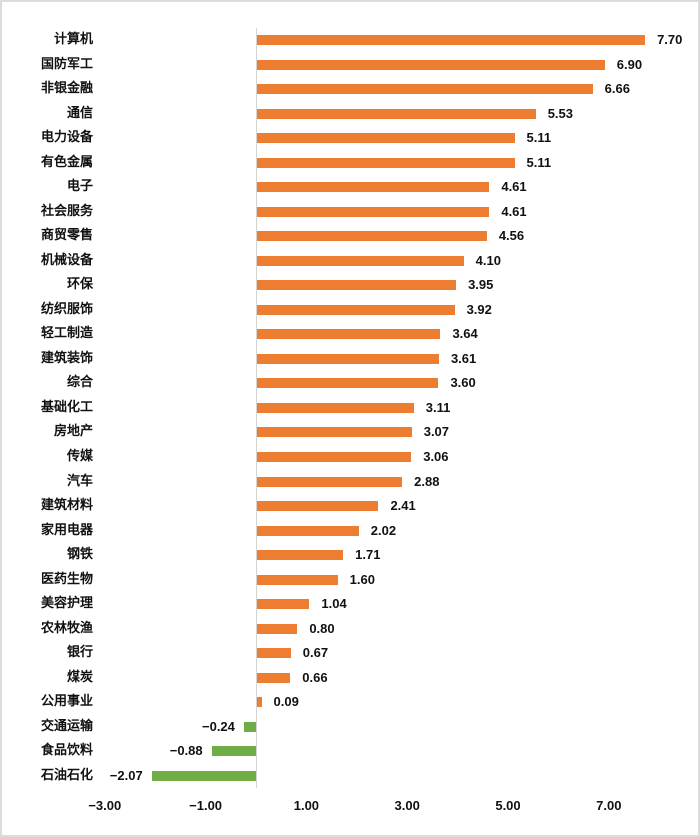 Image resolution: width=700 pixels, height=837 pixels. What do you see at coordinates (350, 334) in the screenshot?
I see `bar-row: 轻工制造 3.64` at bounding box center [350, 334].